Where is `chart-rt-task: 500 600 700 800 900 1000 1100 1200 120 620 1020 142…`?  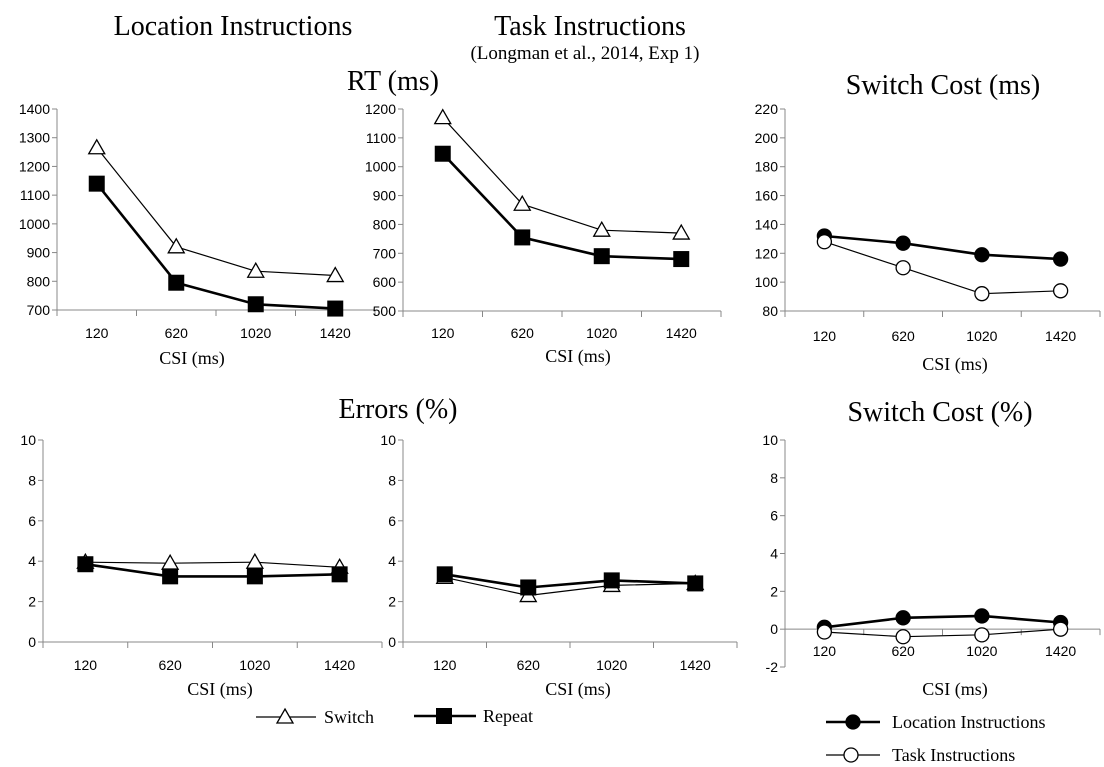
chart-rt-task: 500 600 700 800 900 1000 1100 1200 120 620 1020 142… is located at coordinates (543, 234).